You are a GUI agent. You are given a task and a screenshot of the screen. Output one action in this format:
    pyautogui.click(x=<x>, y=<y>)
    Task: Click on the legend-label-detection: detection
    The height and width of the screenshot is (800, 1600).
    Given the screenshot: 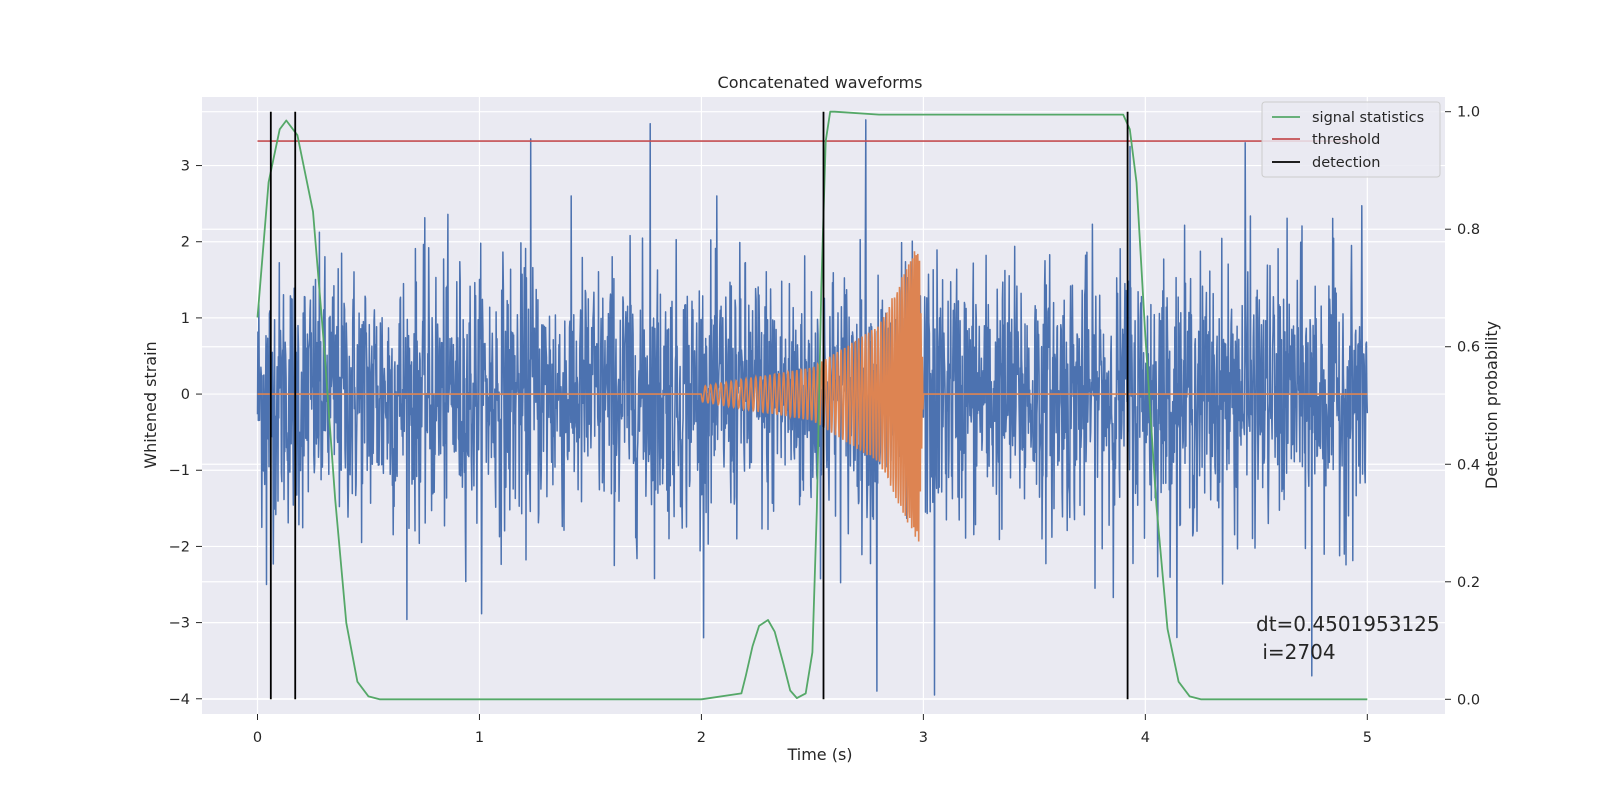 What is the action you would take?
    pyautogui.click(x=1346, y=163)
    